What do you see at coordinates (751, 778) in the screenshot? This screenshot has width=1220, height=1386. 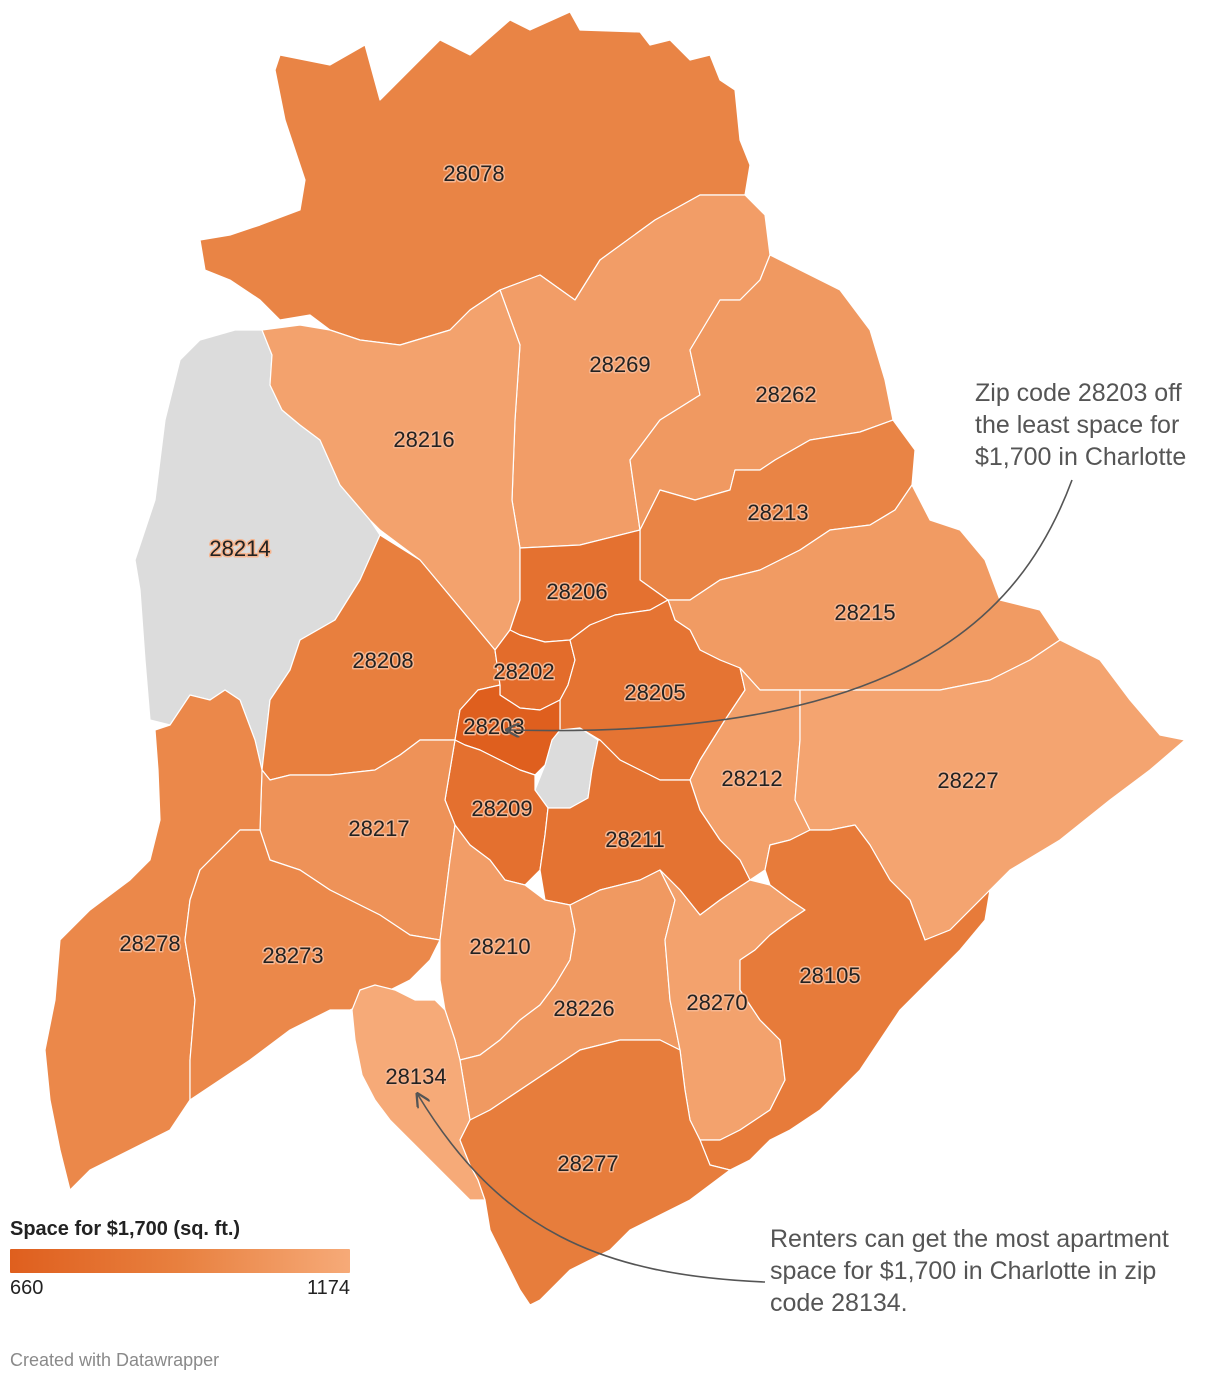 I see `zip-label-28212: 28212` at bounding box center [751, 778].